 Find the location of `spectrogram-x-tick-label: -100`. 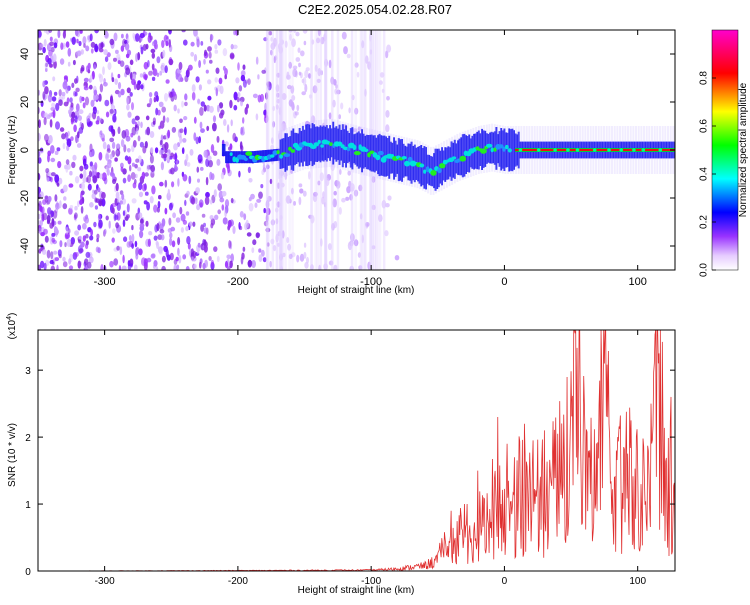

spectrogram-x-tick-label: -100 is located at coordinates (371, 282).